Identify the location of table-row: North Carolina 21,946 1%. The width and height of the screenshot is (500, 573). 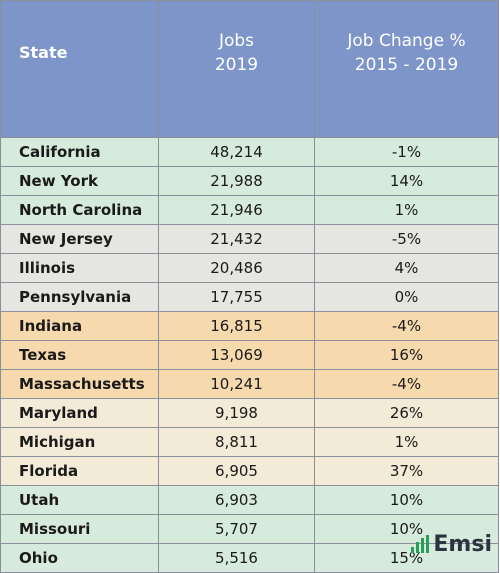
(249, 210).